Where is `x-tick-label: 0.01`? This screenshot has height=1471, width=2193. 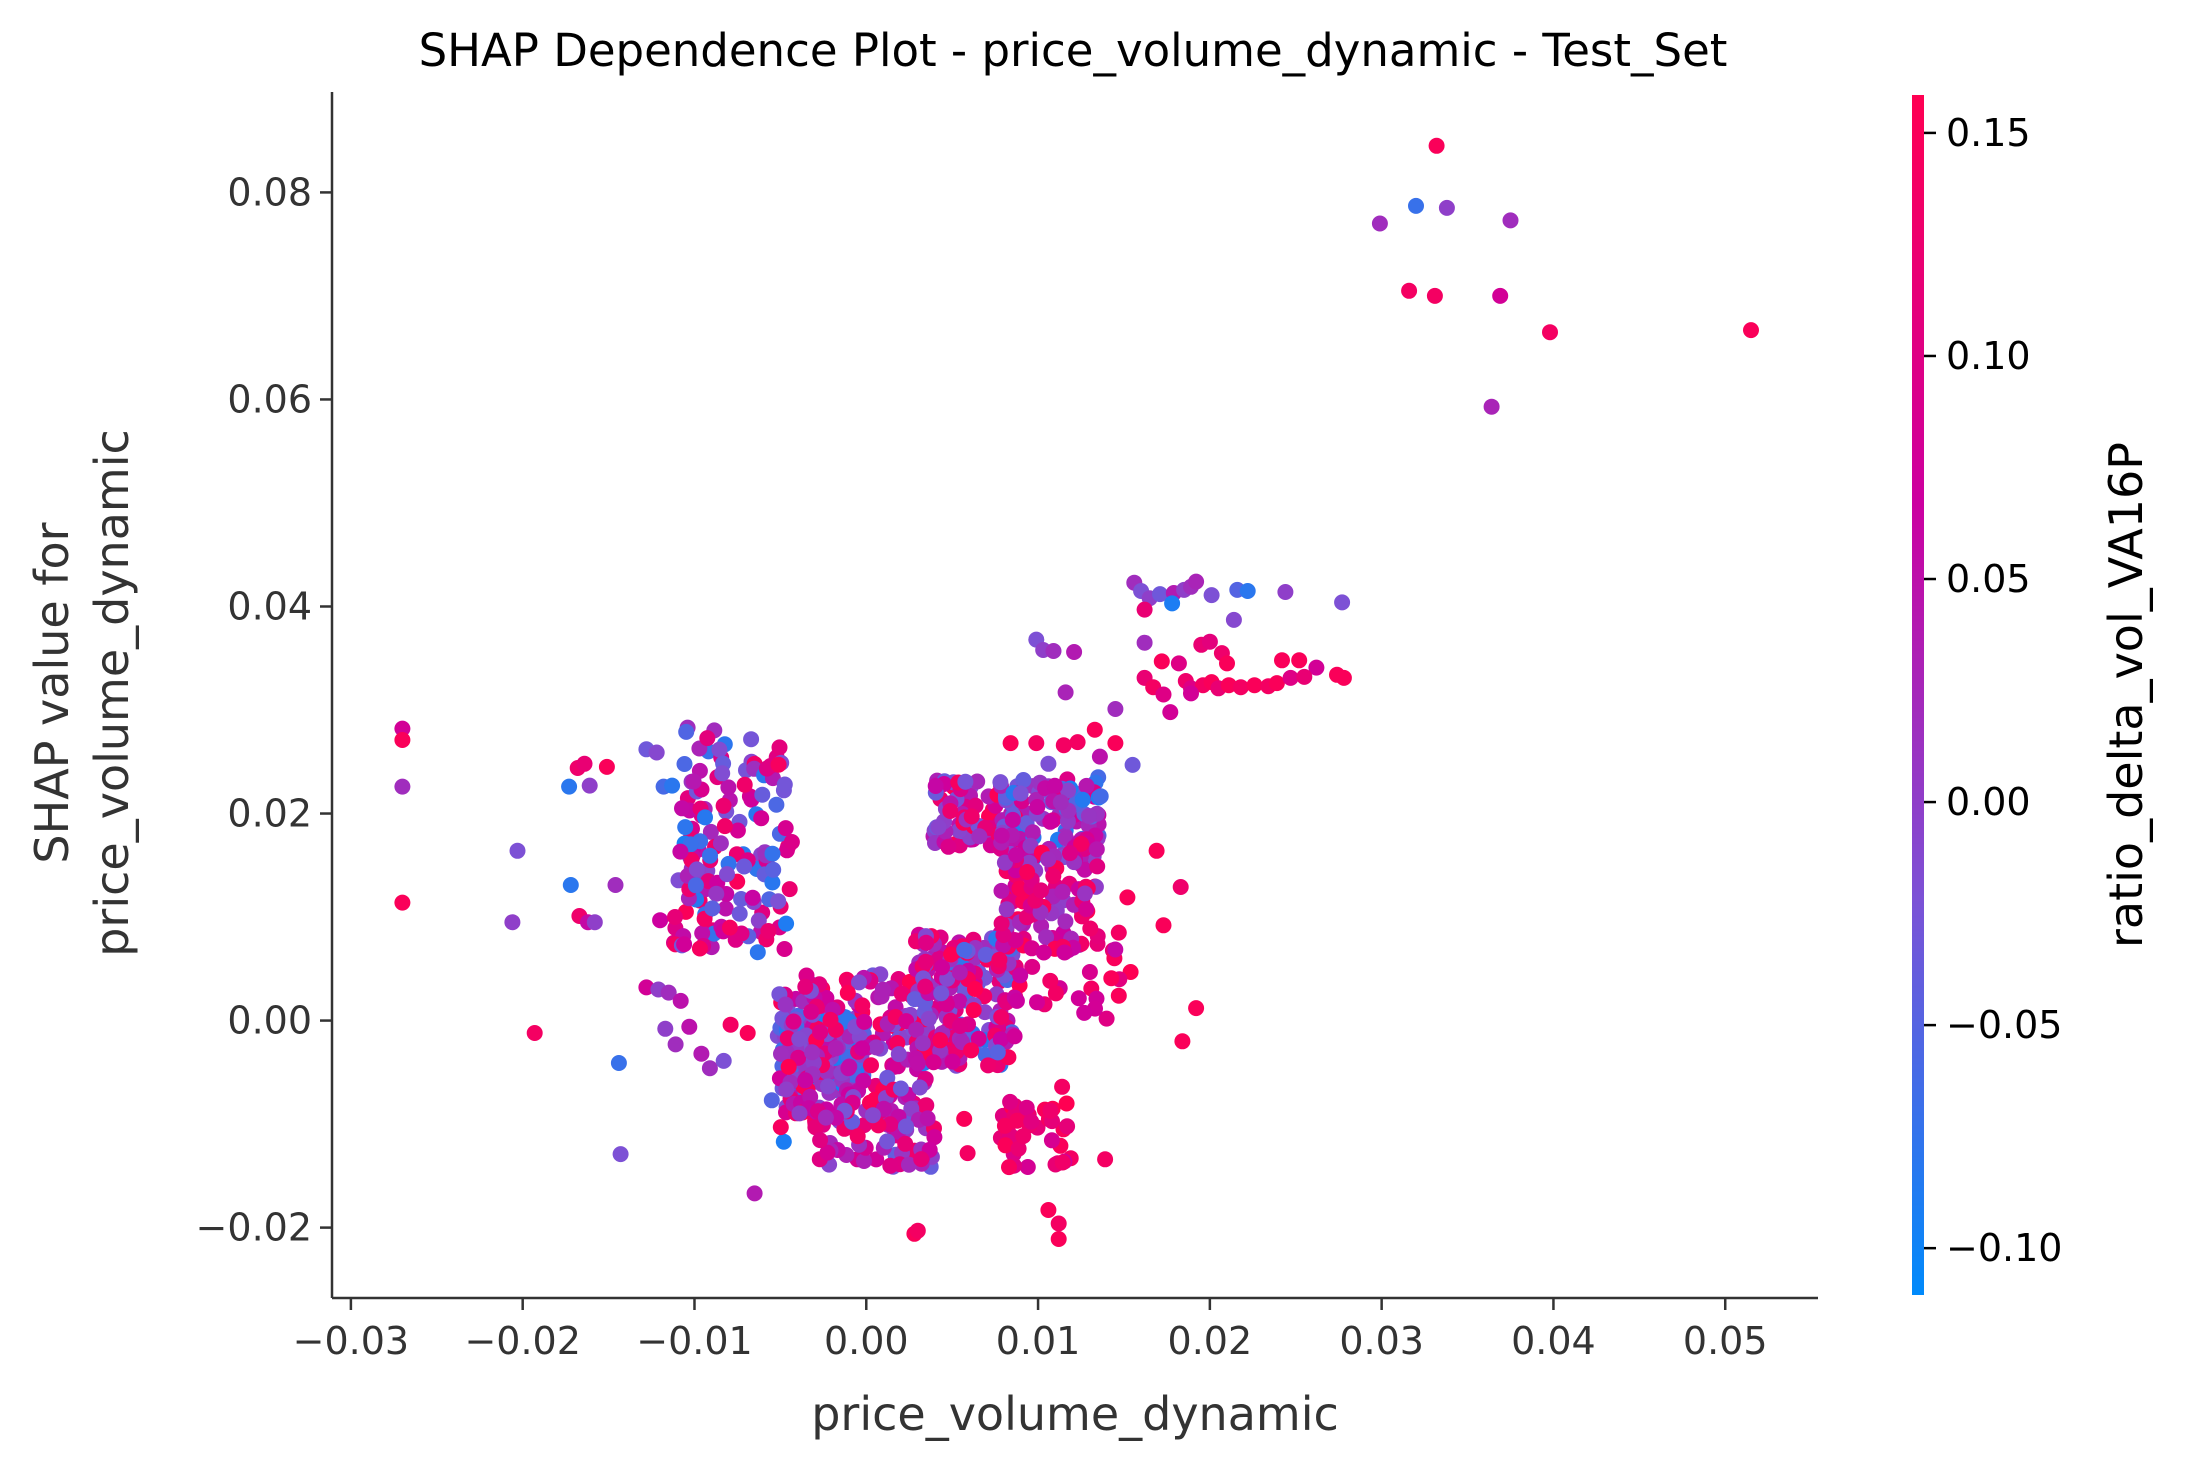
x-tick-label: 0.01 is located at coordinates (1038, 1341).